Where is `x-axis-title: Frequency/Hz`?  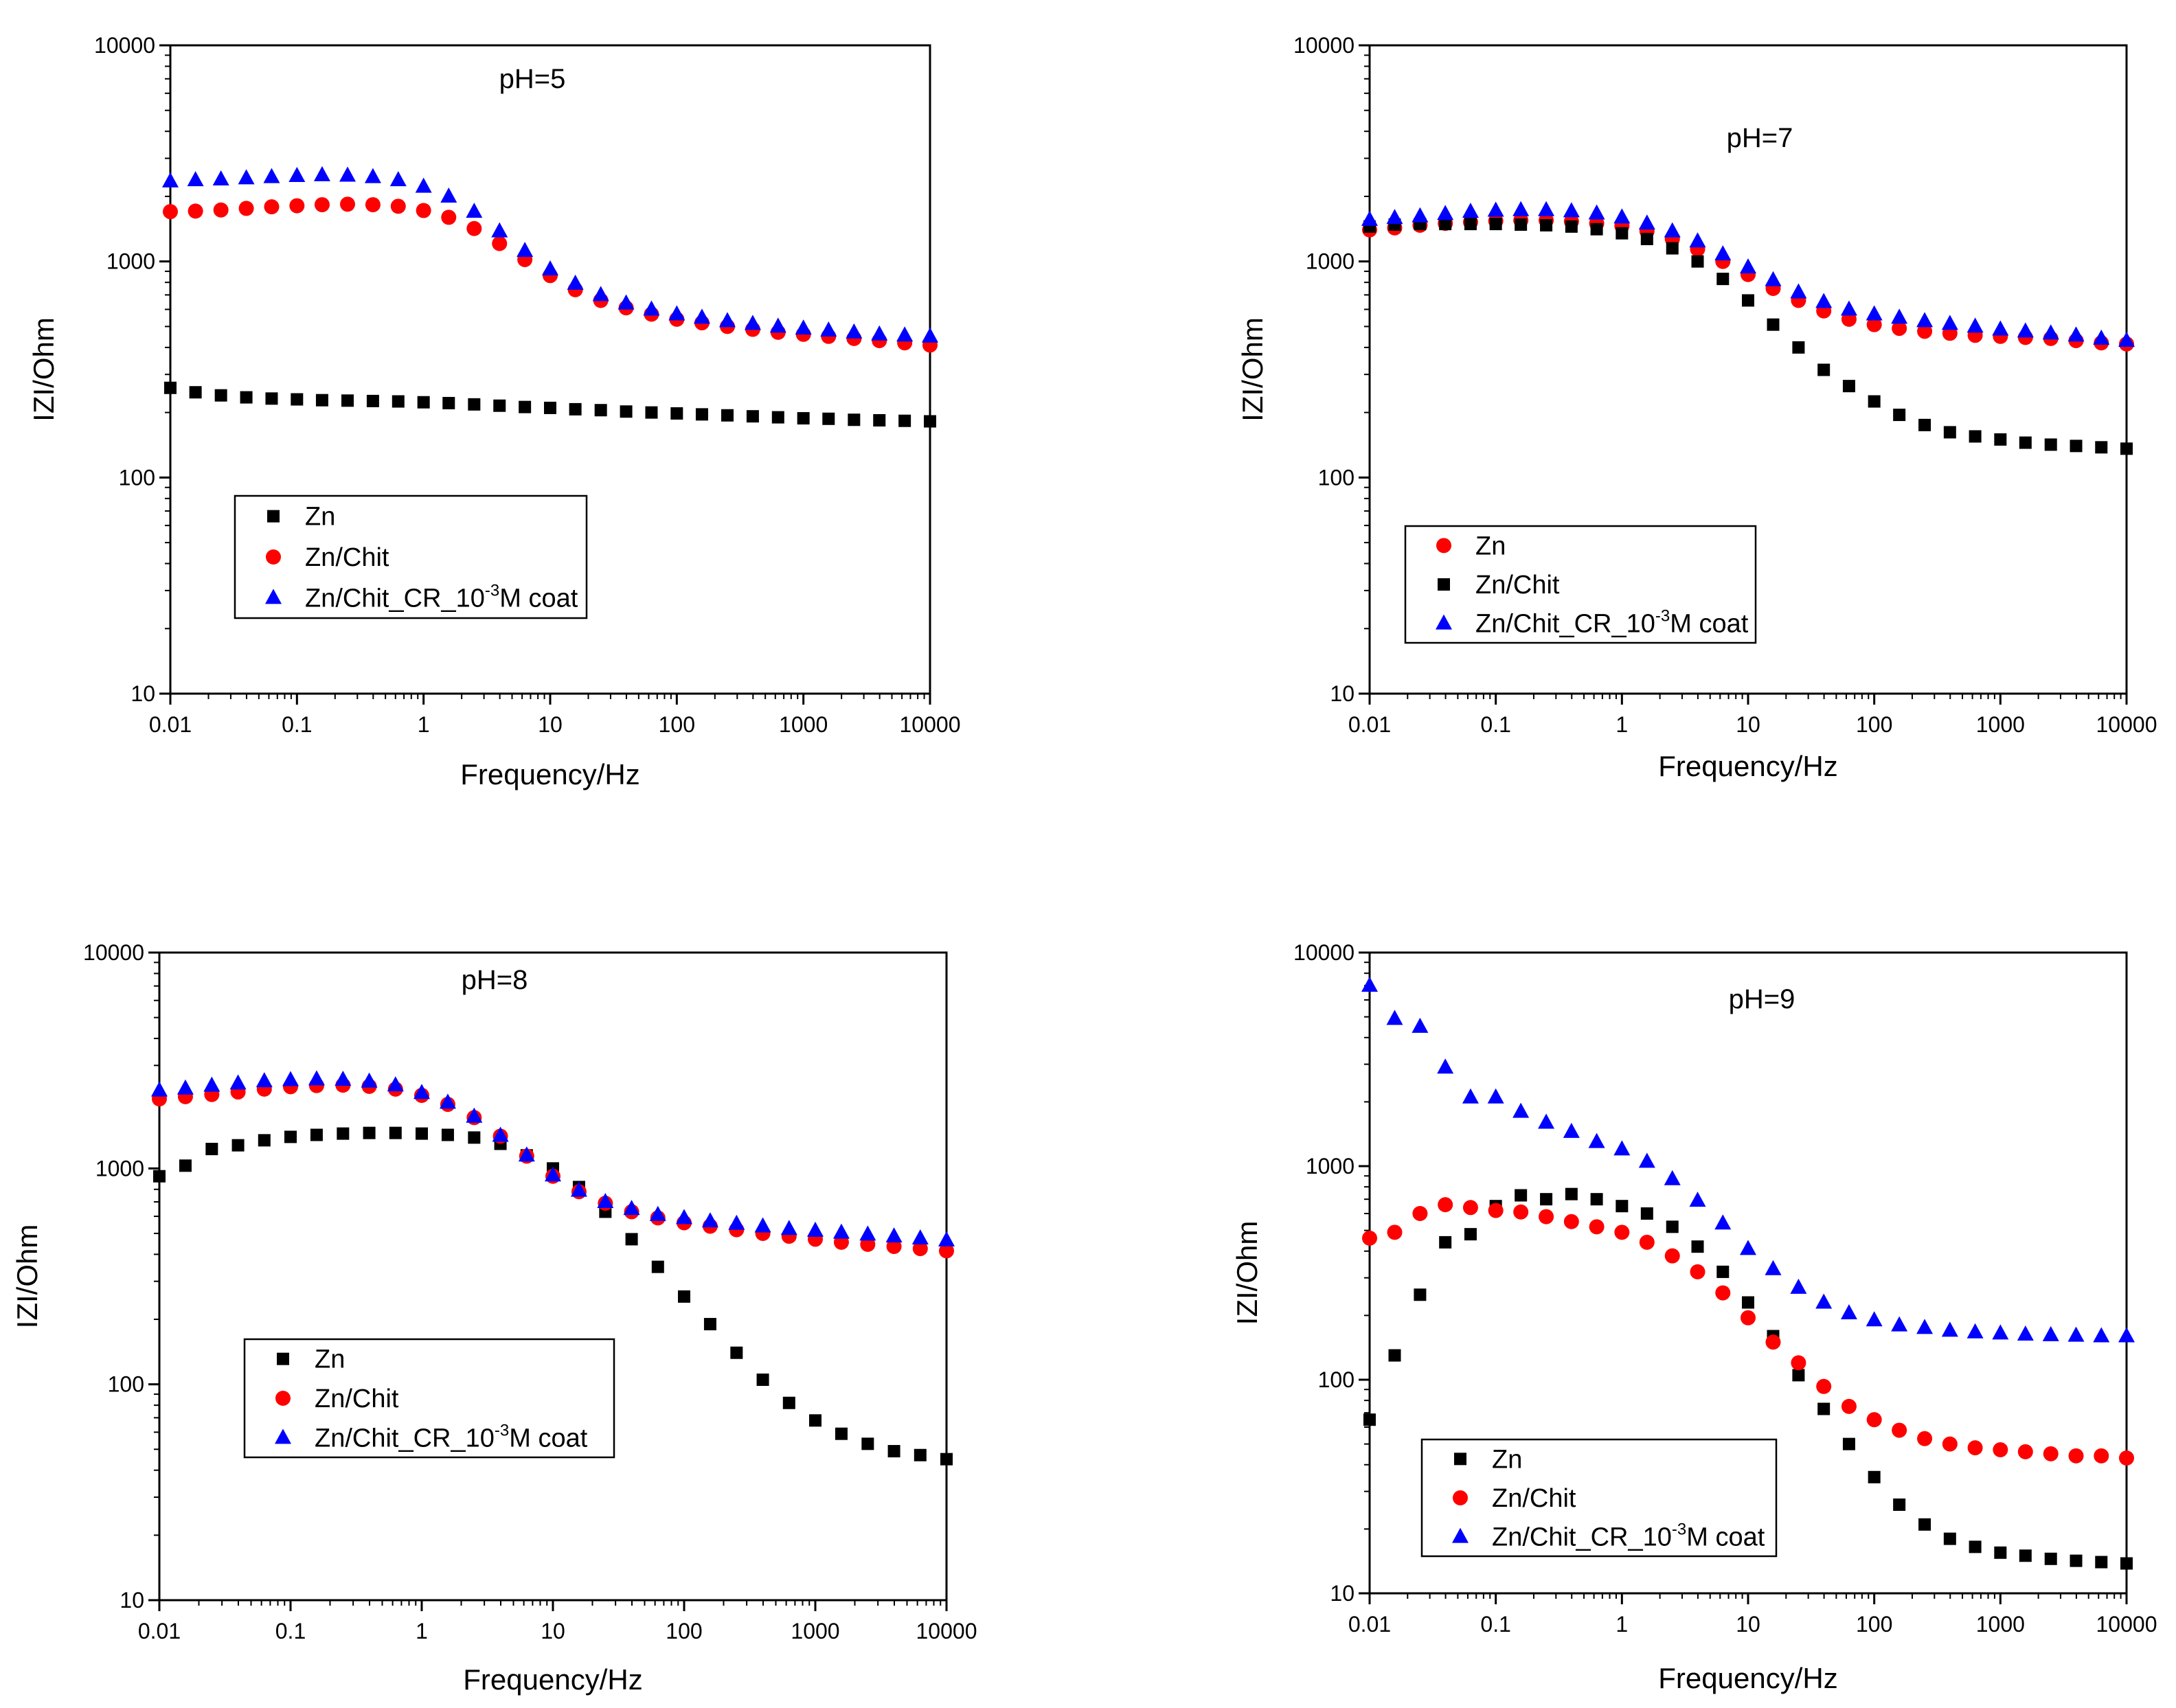
x-axis-title: Frequency/Hz is located at coordinates (552, 1679).